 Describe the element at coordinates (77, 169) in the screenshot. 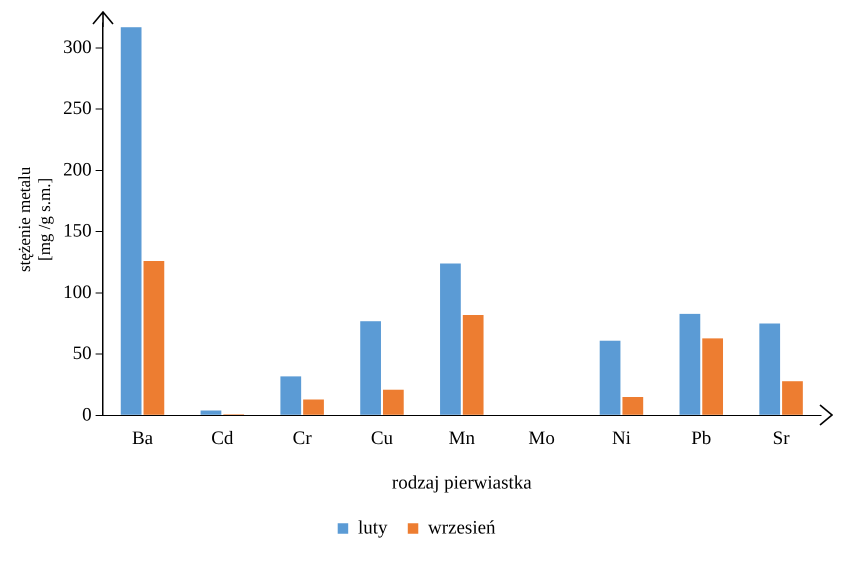

I see `y-tick-label: 200` at that location.